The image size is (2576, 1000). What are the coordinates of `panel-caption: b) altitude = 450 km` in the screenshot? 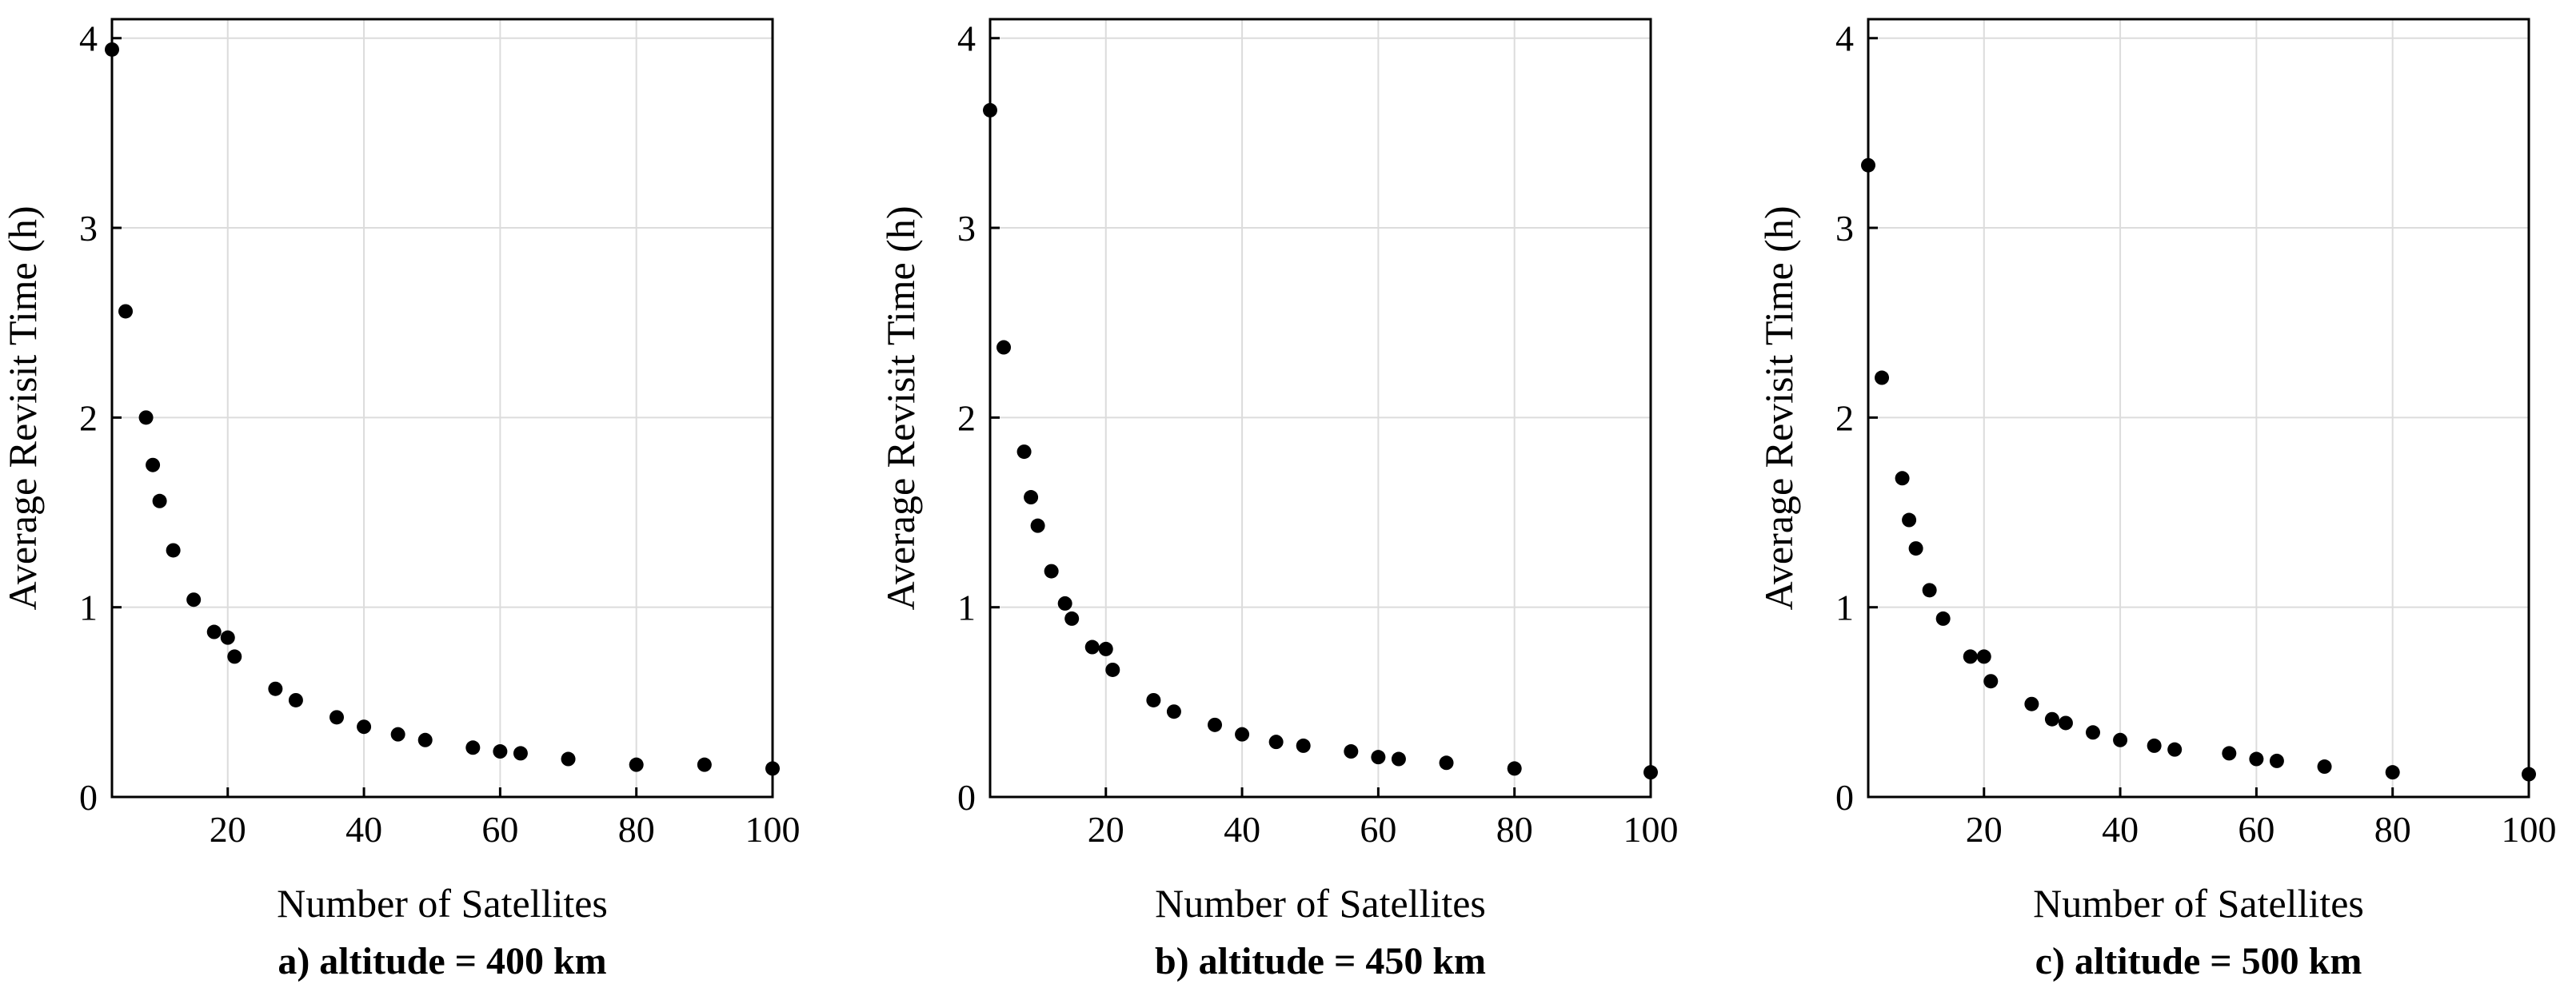 It's located at (1320, 961).